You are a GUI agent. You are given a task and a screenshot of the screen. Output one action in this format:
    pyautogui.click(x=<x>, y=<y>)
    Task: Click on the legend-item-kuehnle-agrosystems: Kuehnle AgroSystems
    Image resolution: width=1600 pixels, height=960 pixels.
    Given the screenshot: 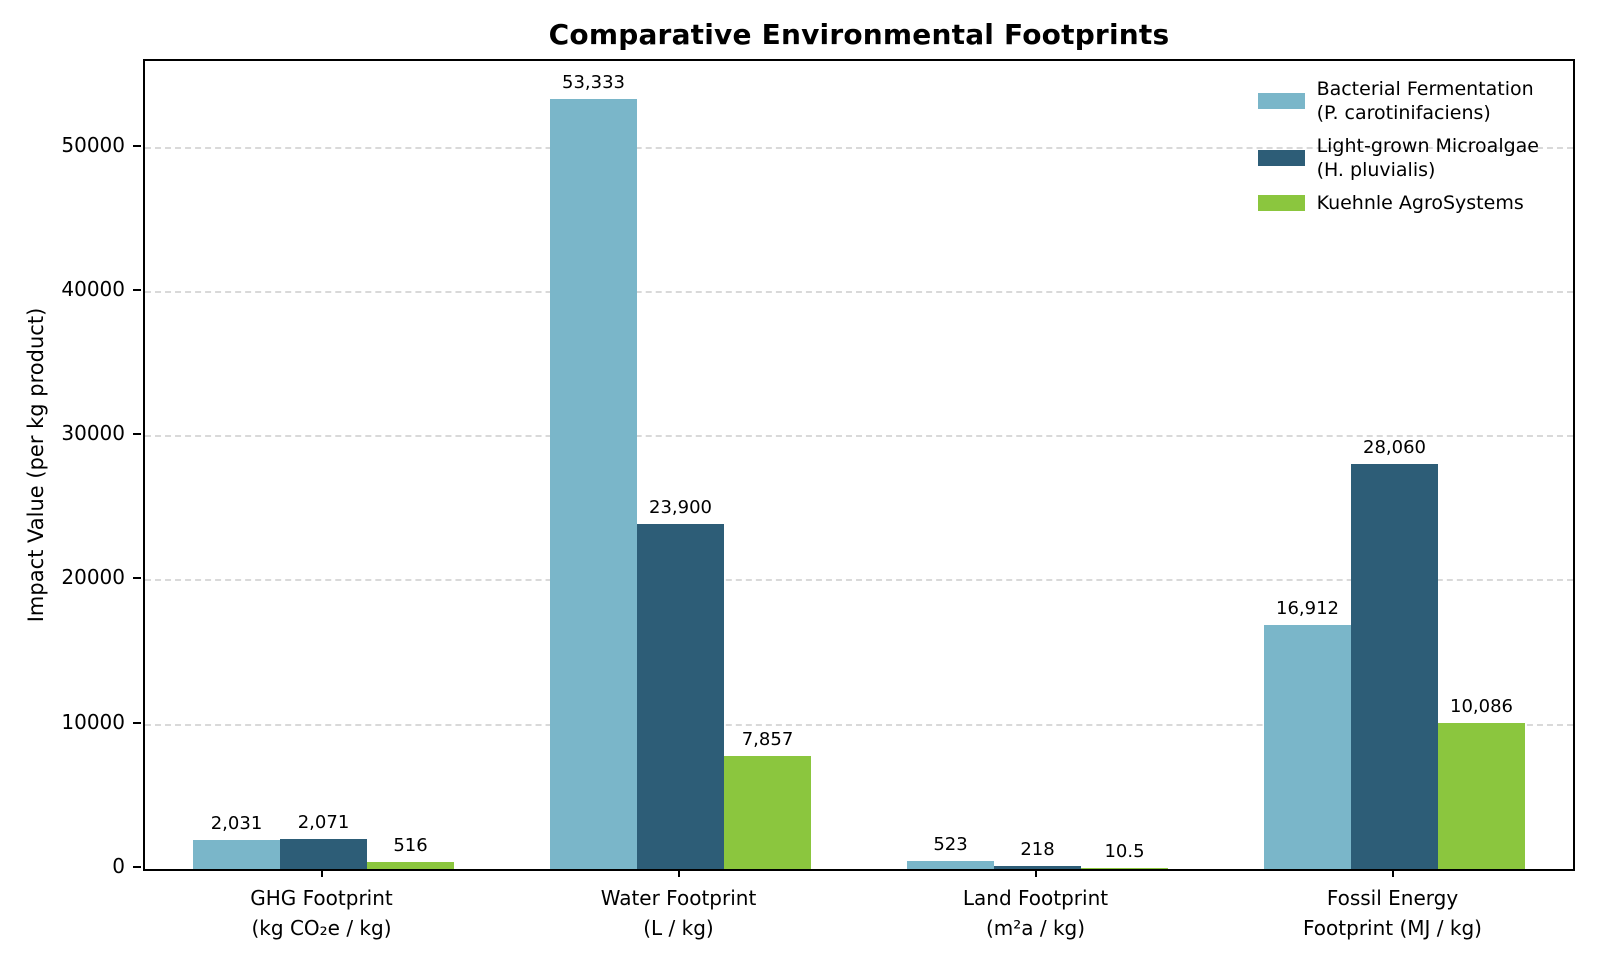 What is the action you would take?
    pyautogui.click(x=1398, y=203)
    